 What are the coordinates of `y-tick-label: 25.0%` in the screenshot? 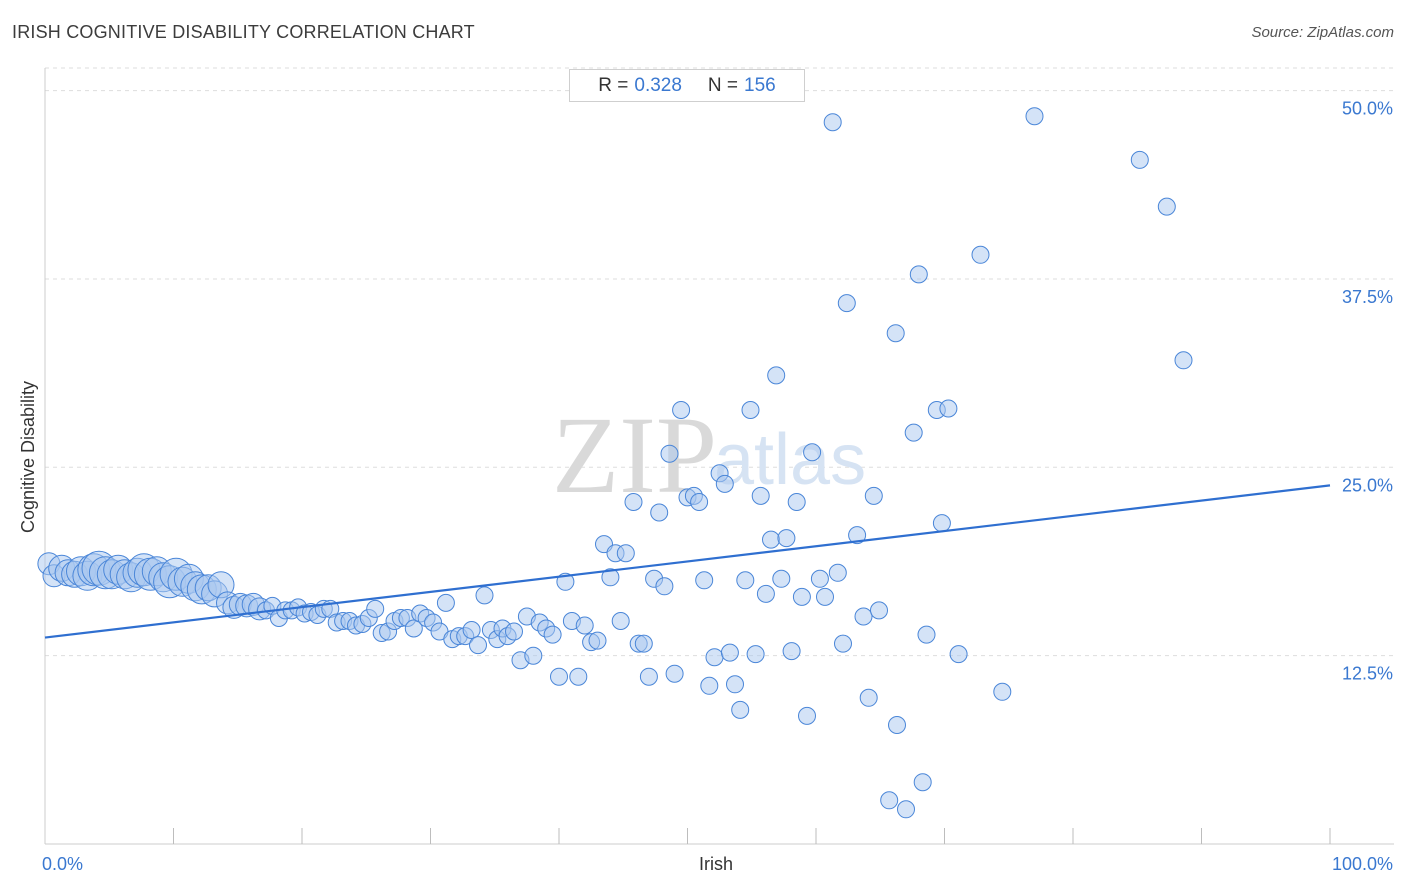 It's located at (1367, 485).